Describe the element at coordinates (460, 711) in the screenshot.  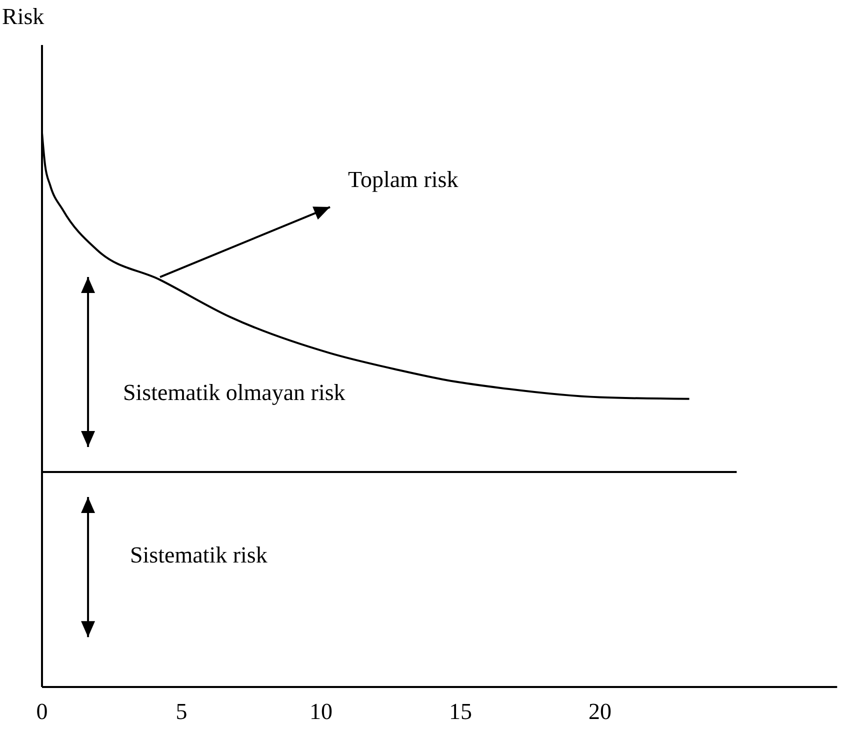
I see `x-tick-label: 15` at that location.